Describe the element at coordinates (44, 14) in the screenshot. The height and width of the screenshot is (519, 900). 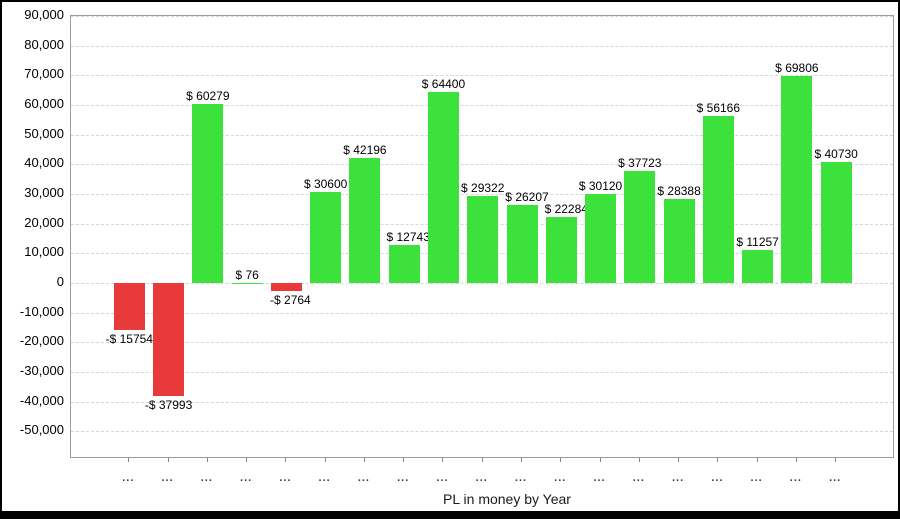
I see `y-axis-label: 90,000` at that location.